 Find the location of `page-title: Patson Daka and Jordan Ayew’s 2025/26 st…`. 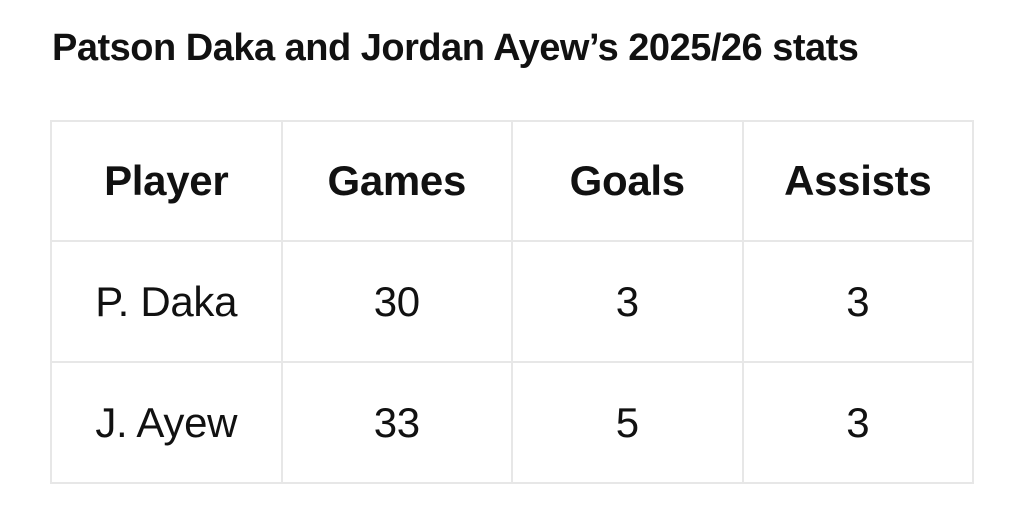

page-title: Patson Daka and Jordan Ayew’s 2025/26 st… is located at coordinates (455, 48).